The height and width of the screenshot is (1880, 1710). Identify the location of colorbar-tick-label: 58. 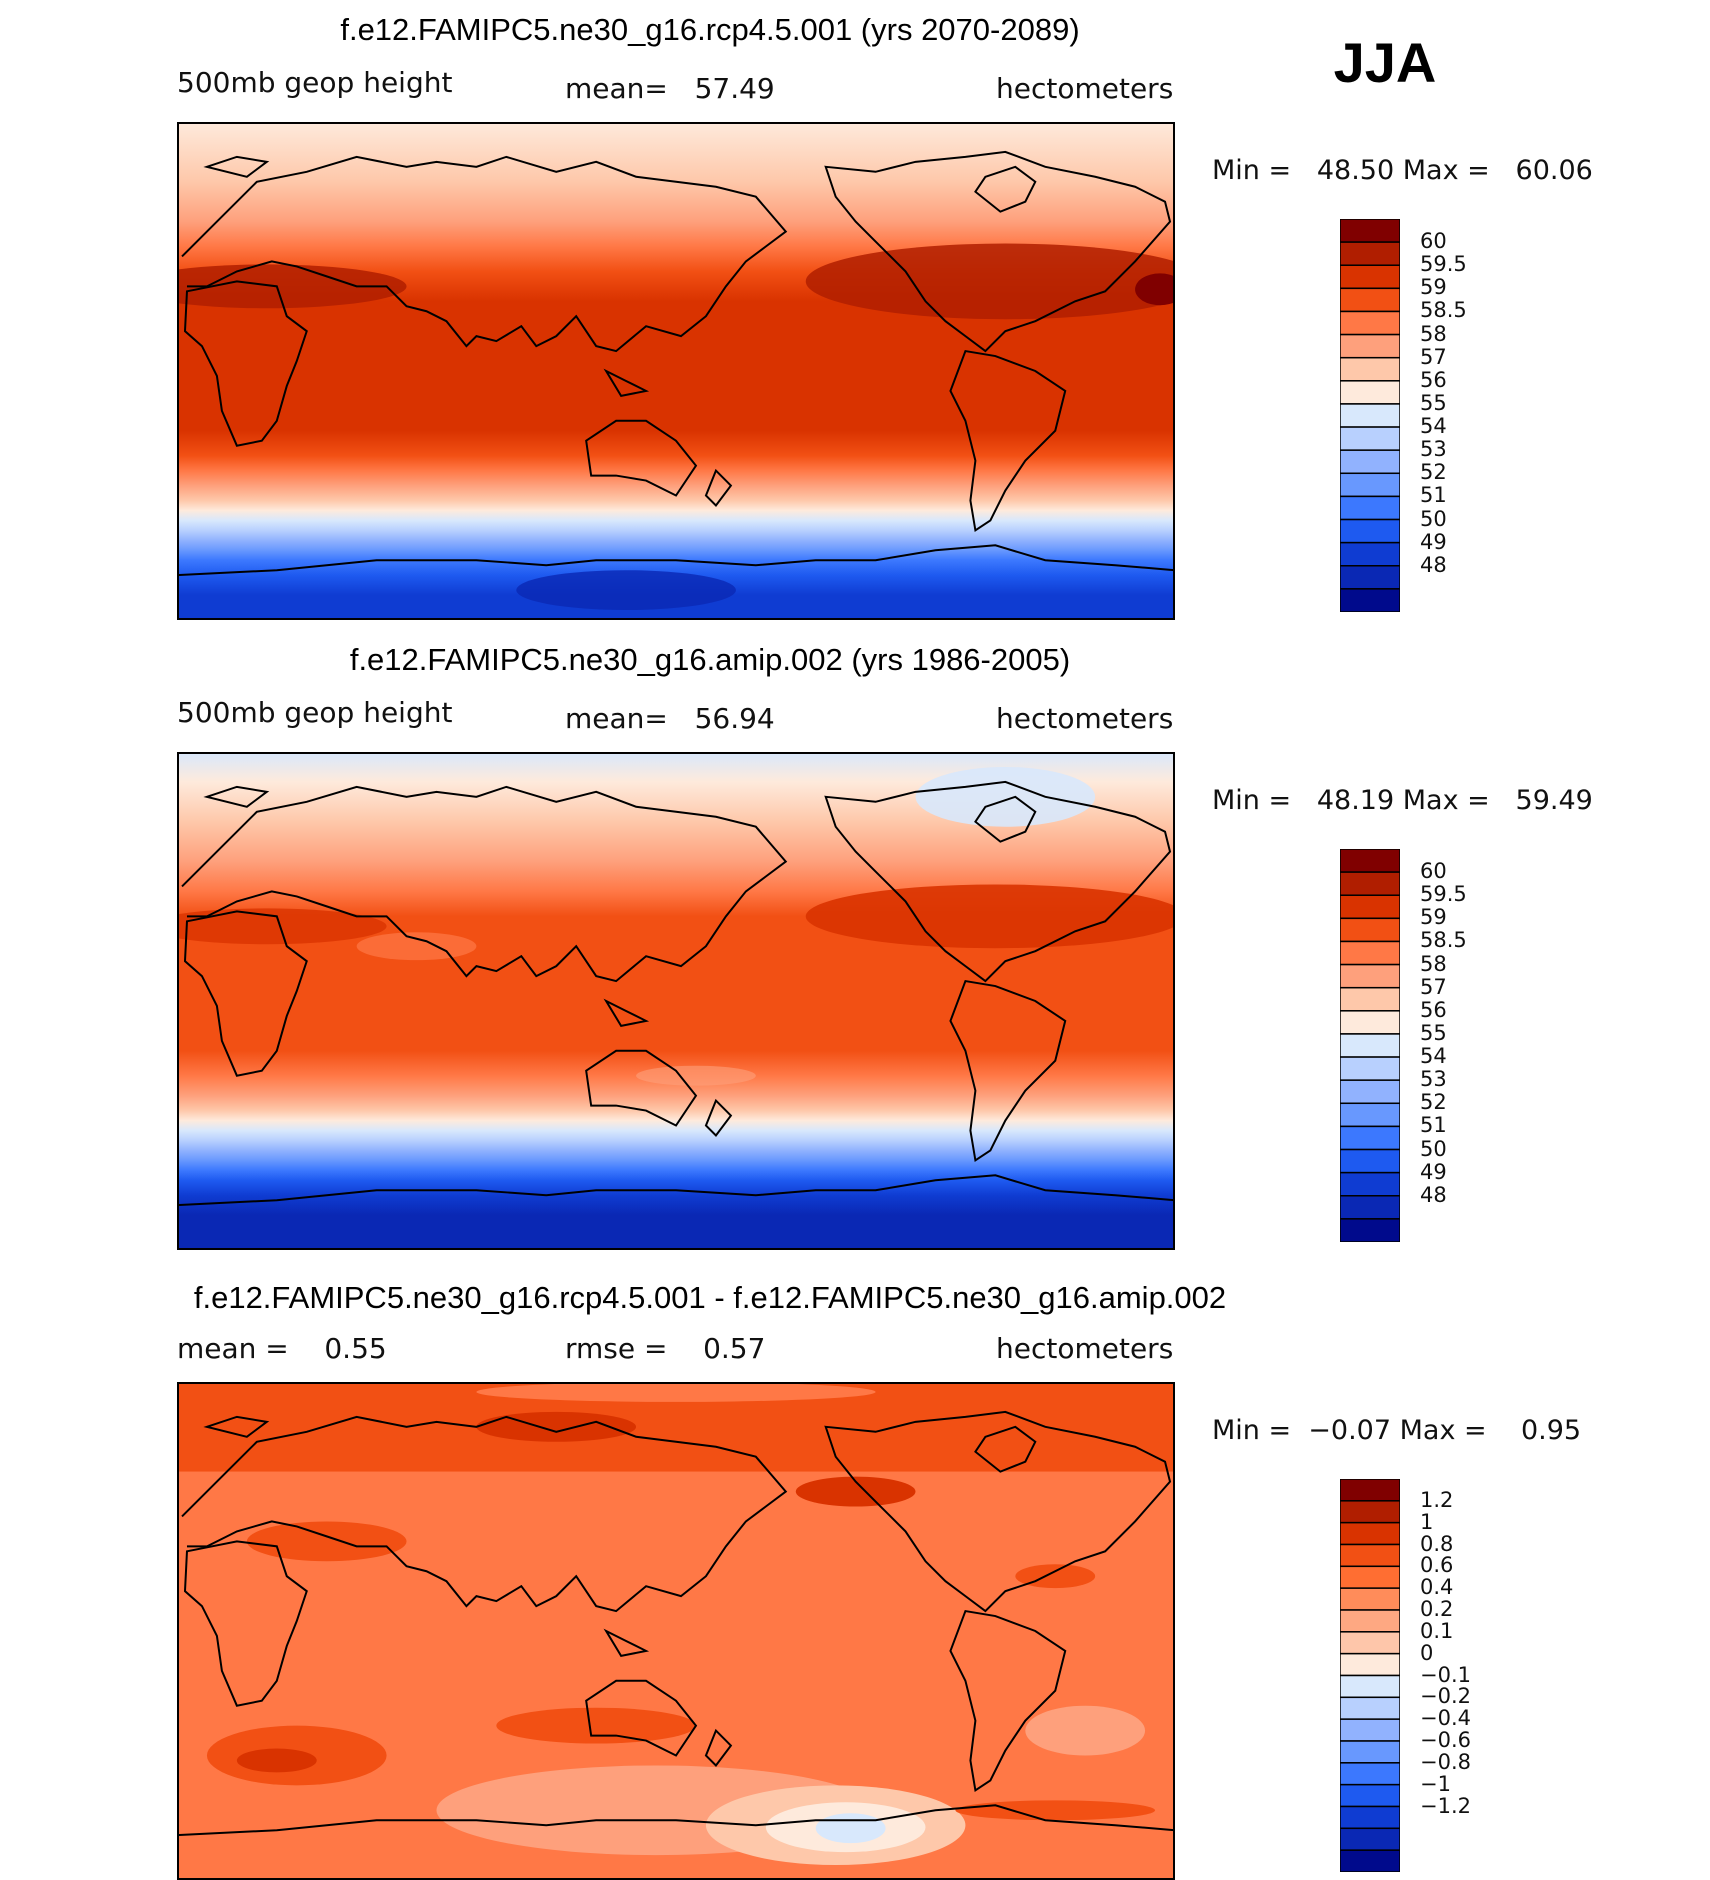
(1433, 963).